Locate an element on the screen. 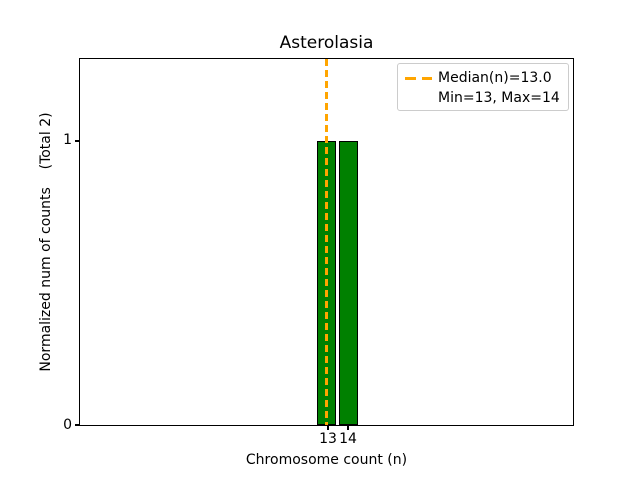 The height and width of the screenshot is (480, 640). x-axis-label: Chromosome count (n) is located at coordinates (326, 460).